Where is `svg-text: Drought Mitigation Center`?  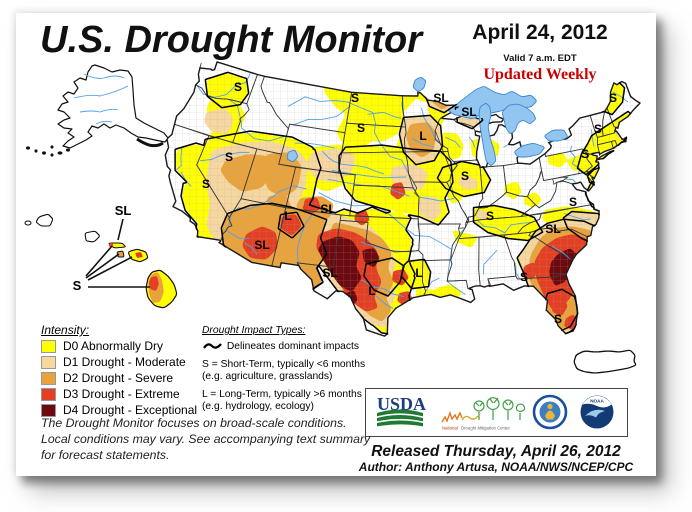 svg-text: Drought Mitigation Center is located at coordinates (486, 428).